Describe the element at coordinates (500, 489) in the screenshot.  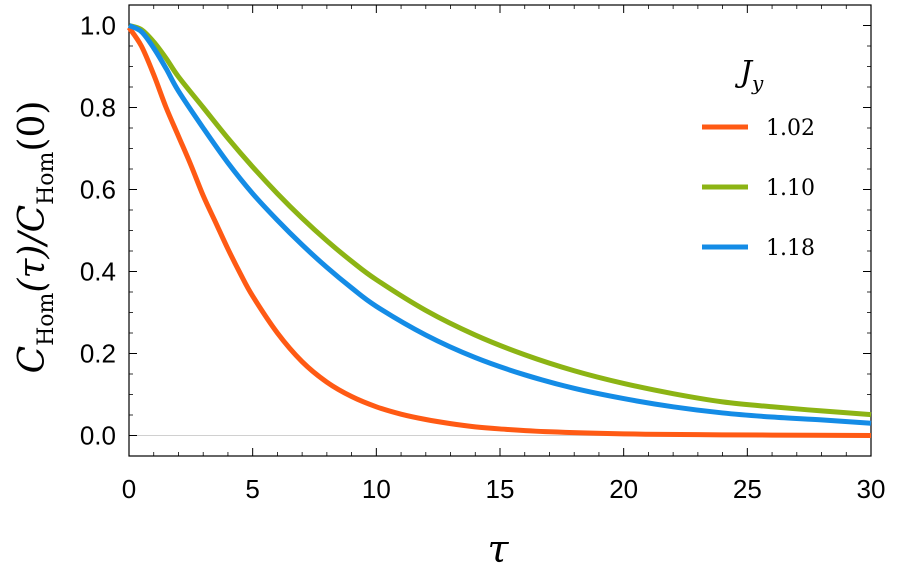
I see `x-tick-label: 15` at that location.